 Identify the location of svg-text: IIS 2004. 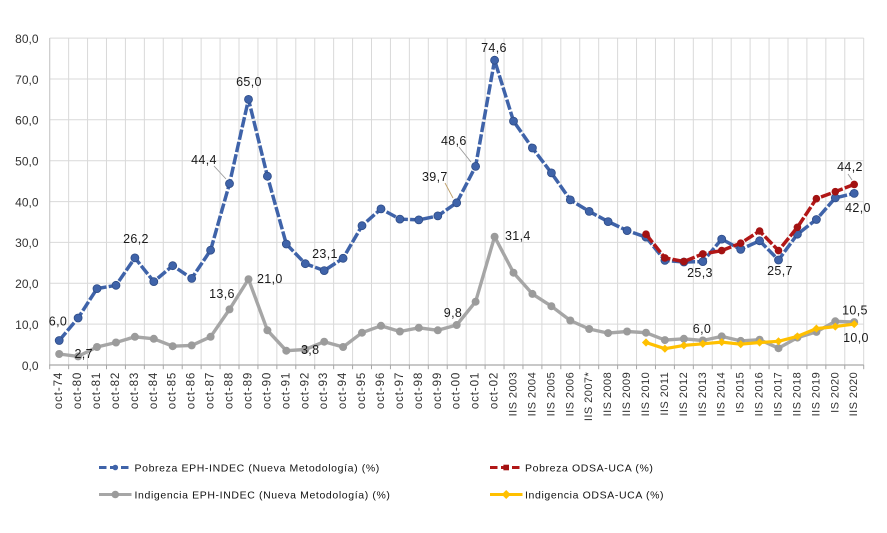
(532, 394).